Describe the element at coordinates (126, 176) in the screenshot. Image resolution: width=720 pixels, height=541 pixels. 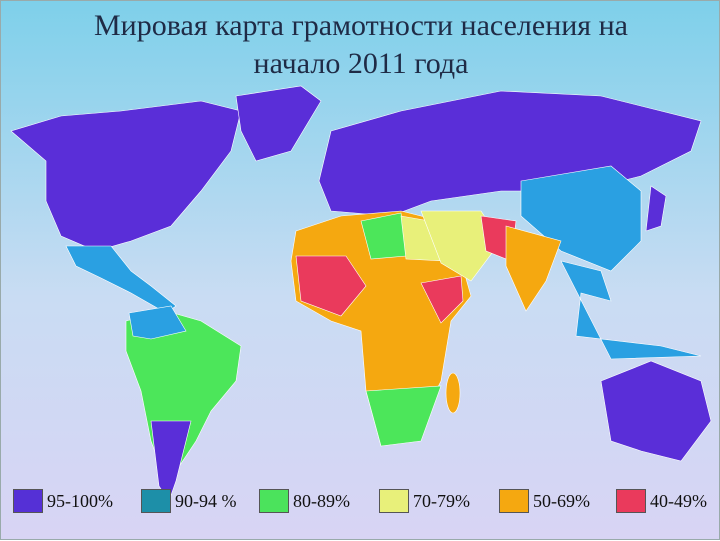
I see `north-america` at that location.